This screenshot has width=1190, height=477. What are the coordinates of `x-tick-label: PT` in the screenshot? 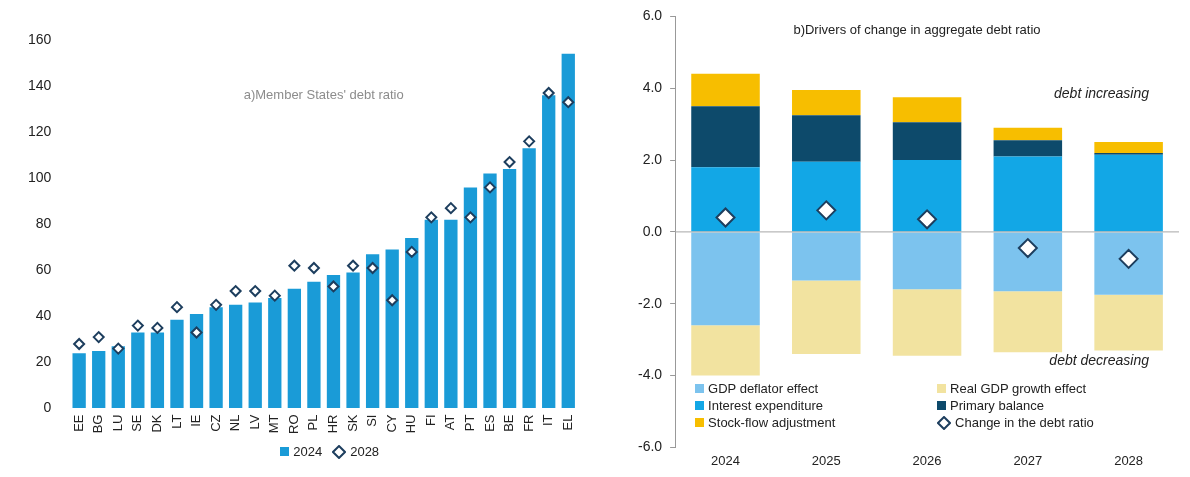 It's located at (470, 423).